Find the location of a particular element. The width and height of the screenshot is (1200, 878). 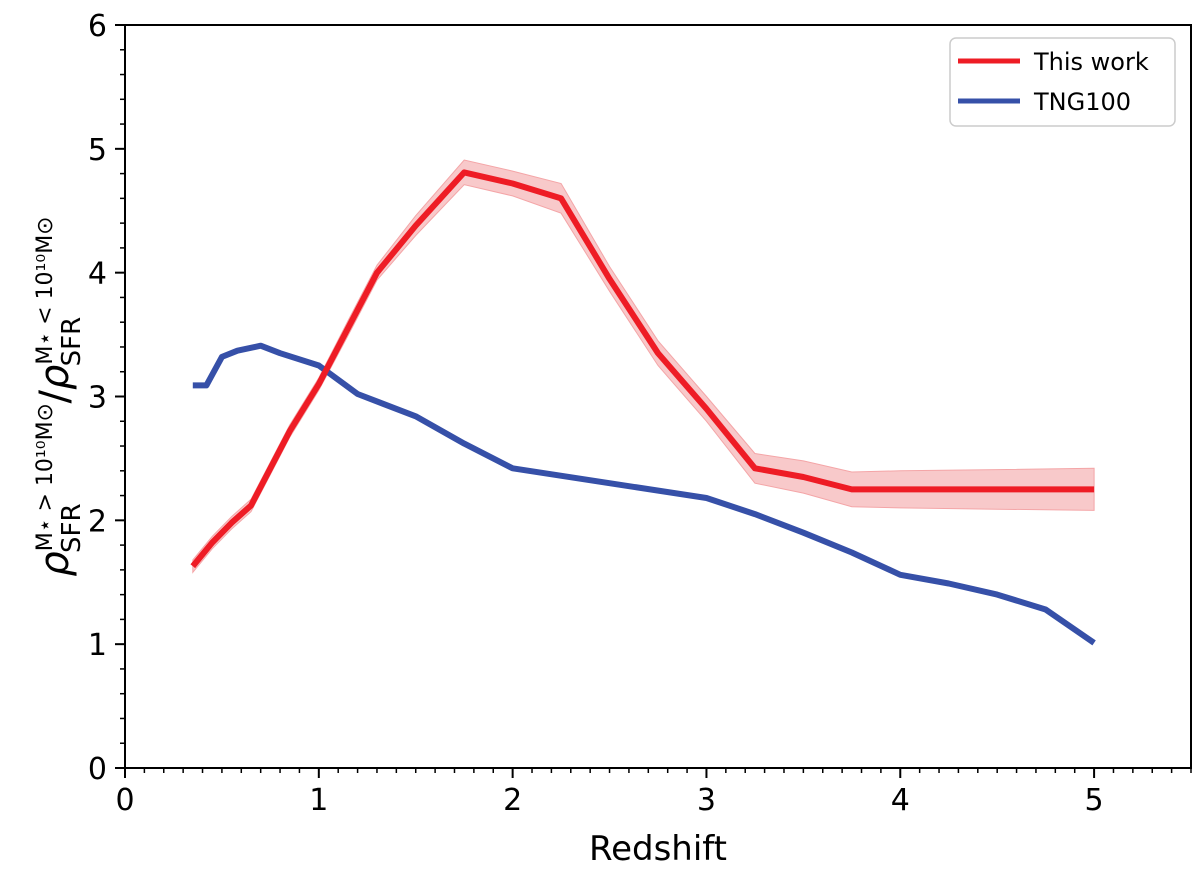

y-axis-label: ρM⋆ > 10¹⁰M⊙SFR/ρM⋆ < 10¹⁰M⊙SFR is located at coordinates (59, 396).